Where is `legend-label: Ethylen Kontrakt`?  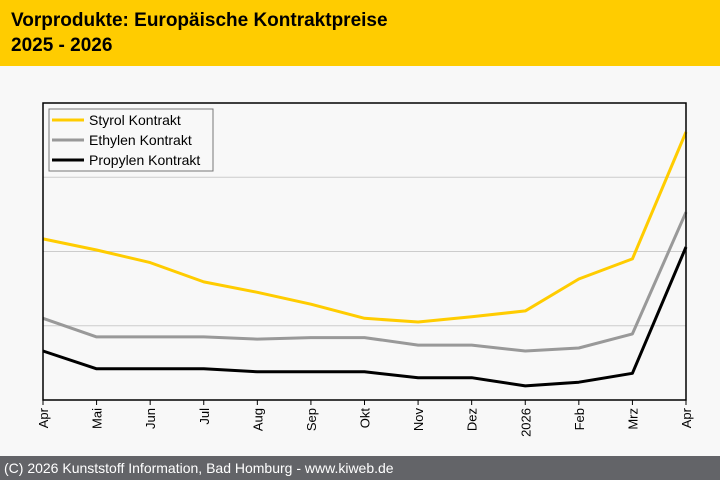
legend-label: Ethylen Kontrakt is located at coordinates (140, 140).